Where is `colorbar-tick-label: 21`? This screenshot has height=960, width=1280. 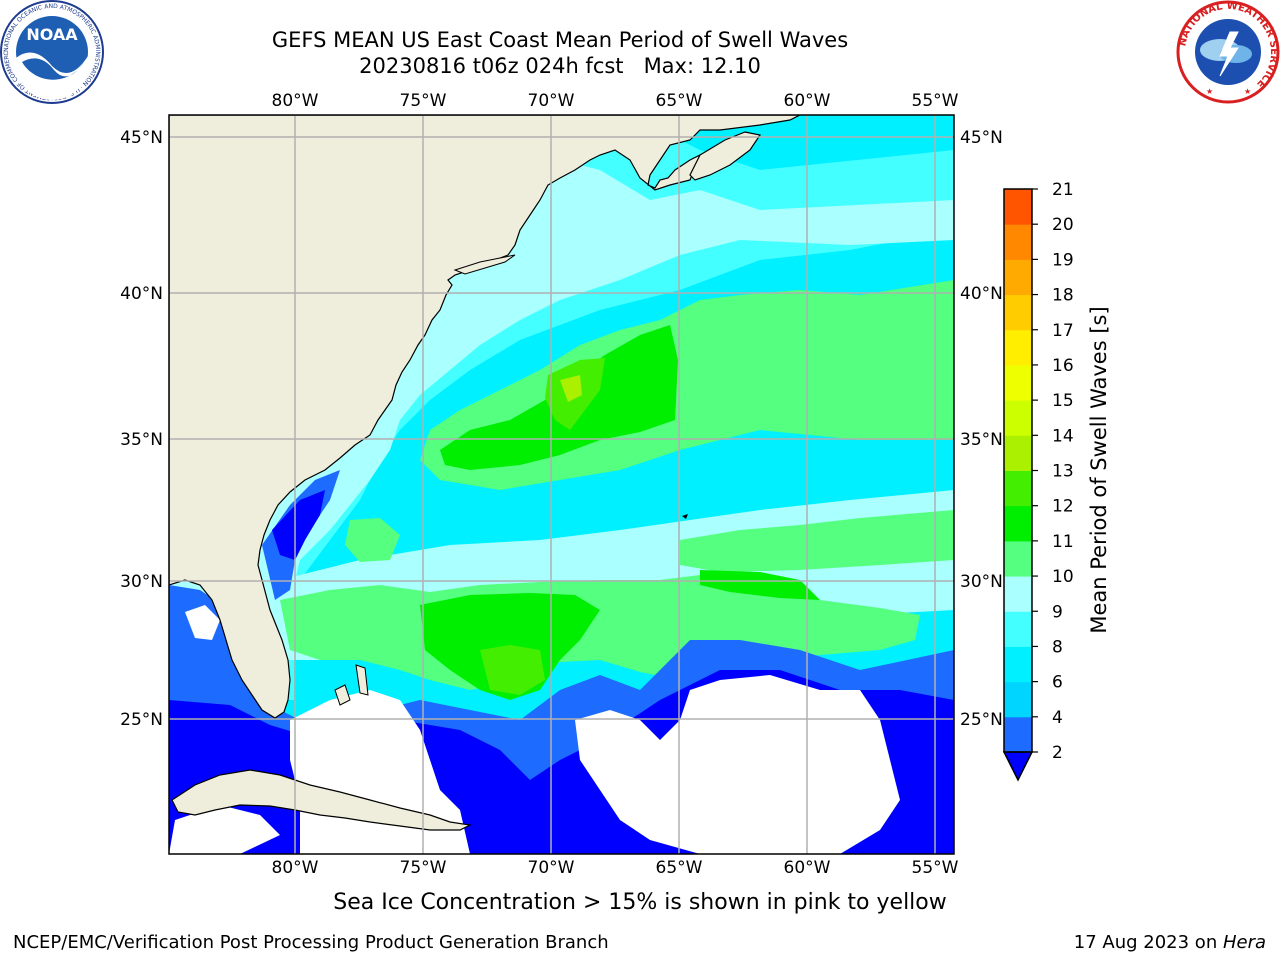 colorbar-tick-label: 21 is located at coordinates (1063, 190).